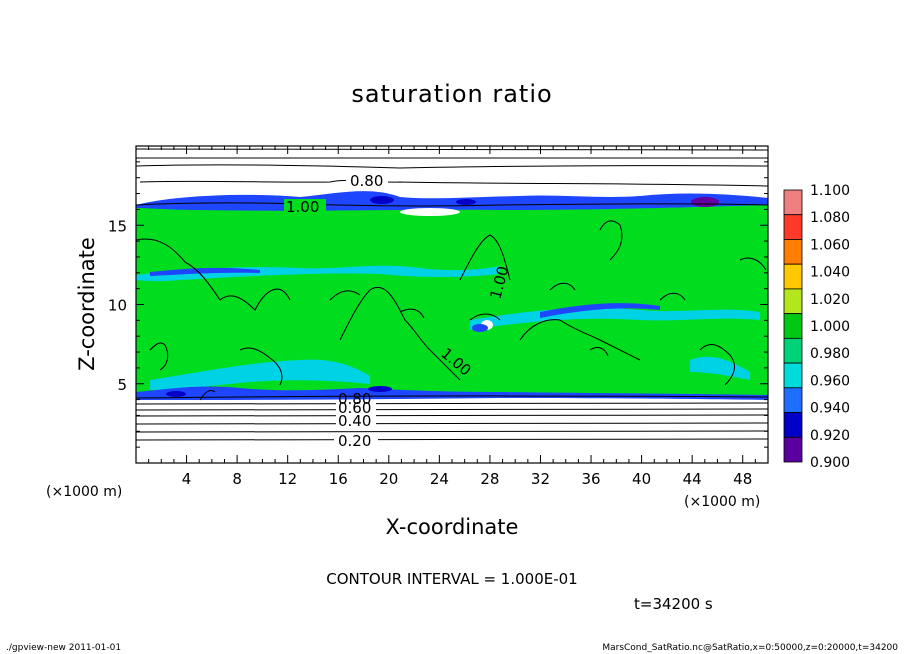 The width and height of the screenshot is (904, 654). I want to click on contour-interval-text: CONTOUR INTERVAL = 1.000E-01, so click(451, 579).